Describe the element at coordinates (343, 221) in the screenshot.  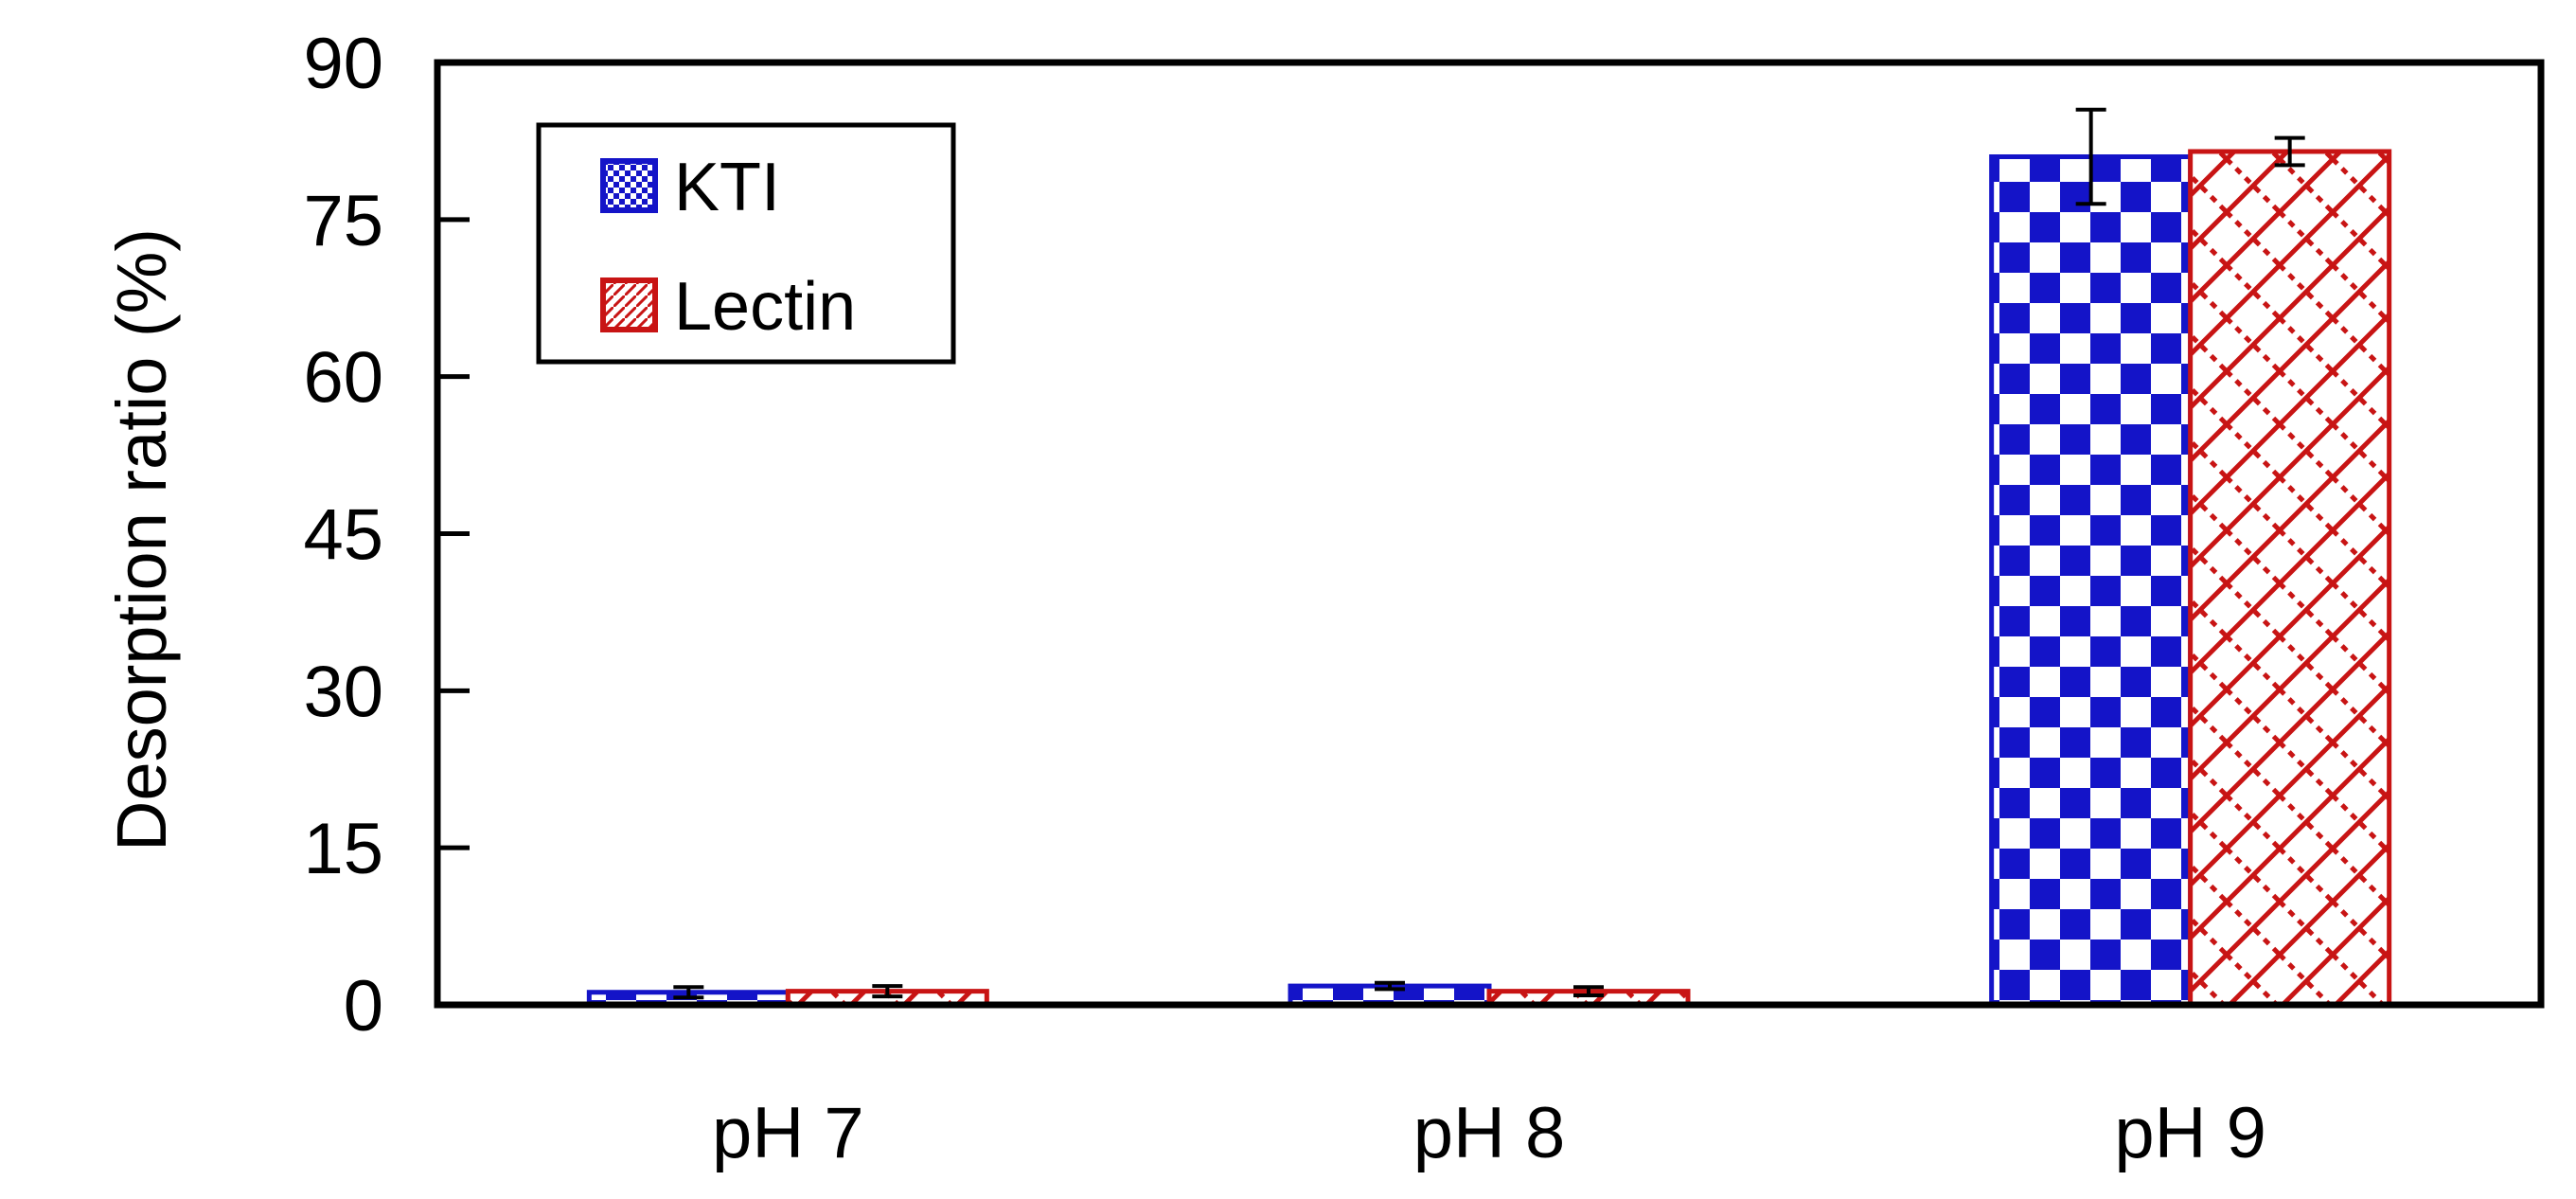
I see `y-tick-label: 75` at that location.